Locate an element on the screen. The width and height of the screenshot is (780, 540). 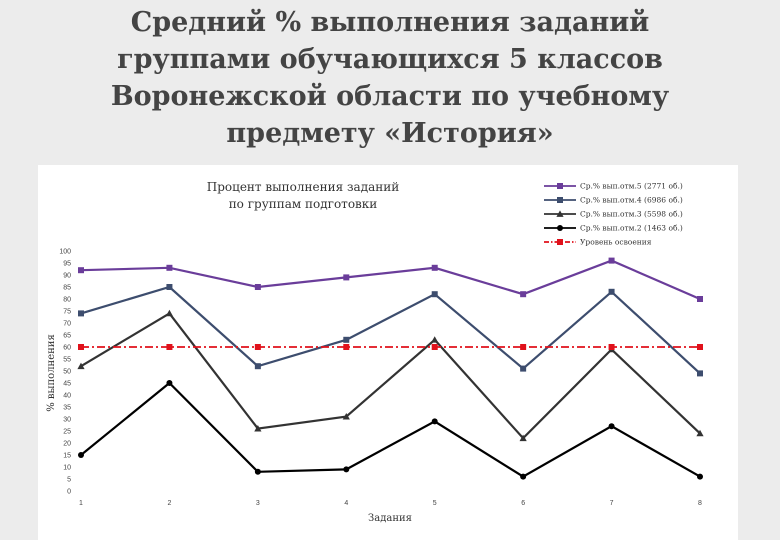
y-tick-label: 100 is located at coordinates (65, 252).